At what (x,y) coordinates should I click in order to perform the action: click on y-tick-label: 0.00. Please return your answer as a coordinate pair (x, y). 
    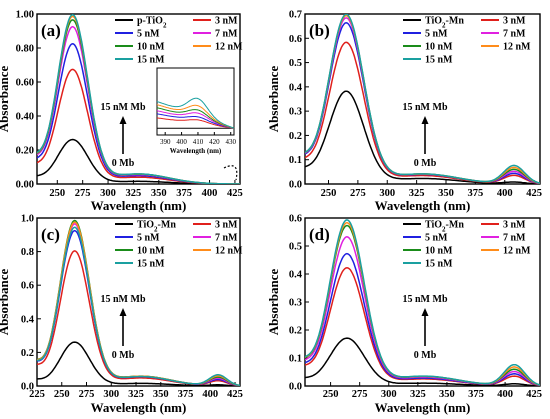
    Looking at the image, I should click on (25, 185).